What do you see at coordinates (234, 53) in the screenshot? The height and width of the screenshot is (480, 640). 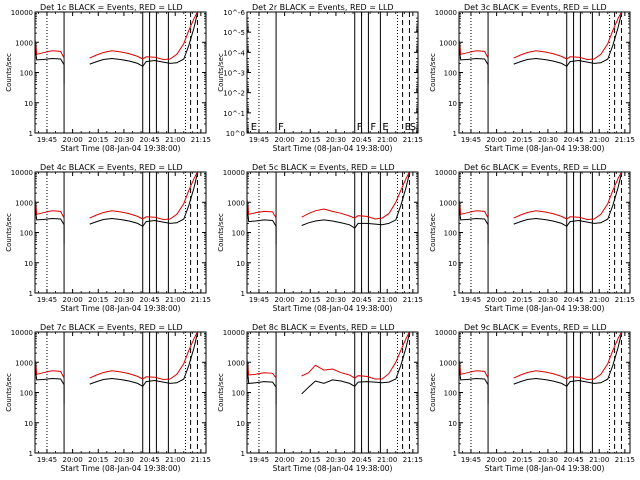 I see `y-tick-label: 10^-4` at bounding box center [234, 53].